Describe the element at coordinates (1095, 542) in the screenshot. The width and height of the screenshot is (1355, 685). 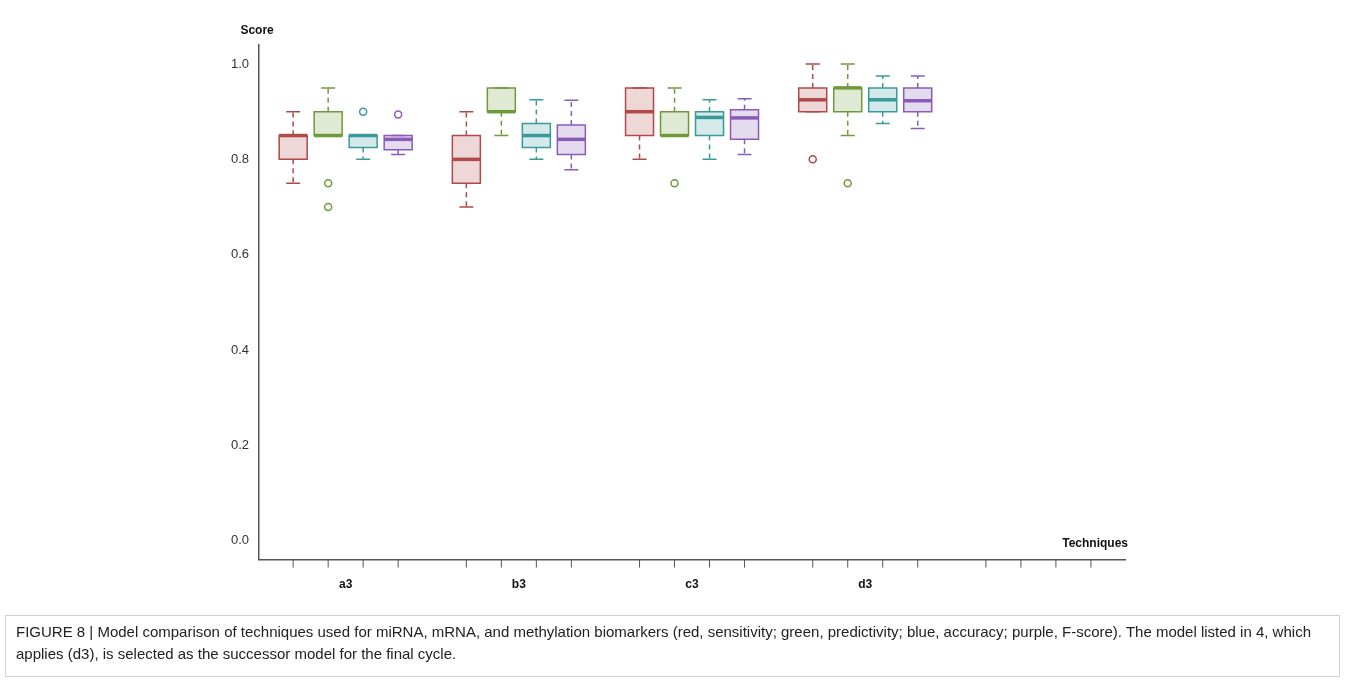
I see `x-axis-title: Techniques` at that location.